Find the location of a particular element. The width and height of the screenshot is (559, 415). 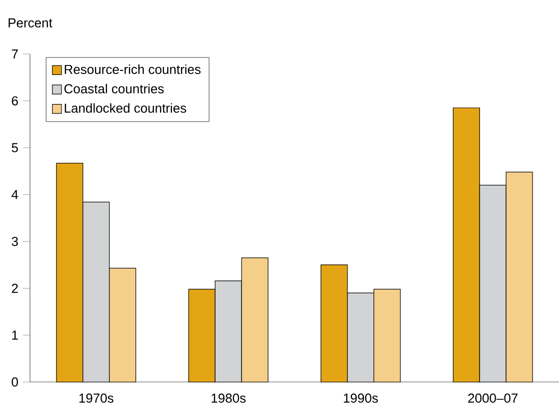

x-tick-label: 1990s is located at coordinates (361, 398).